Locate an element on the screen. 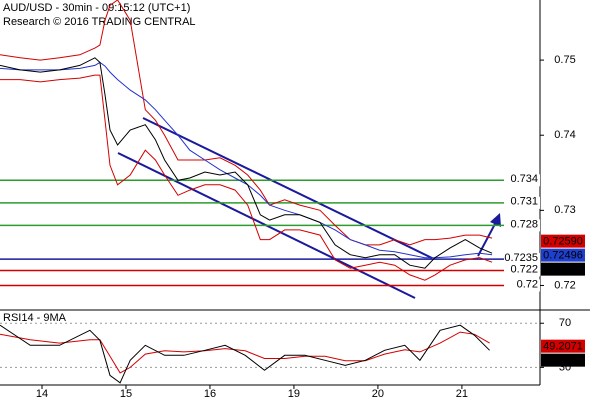 The width and height of the screenshot is (590, 400). level-label: 0.72 is located at coordinates (527, 284).